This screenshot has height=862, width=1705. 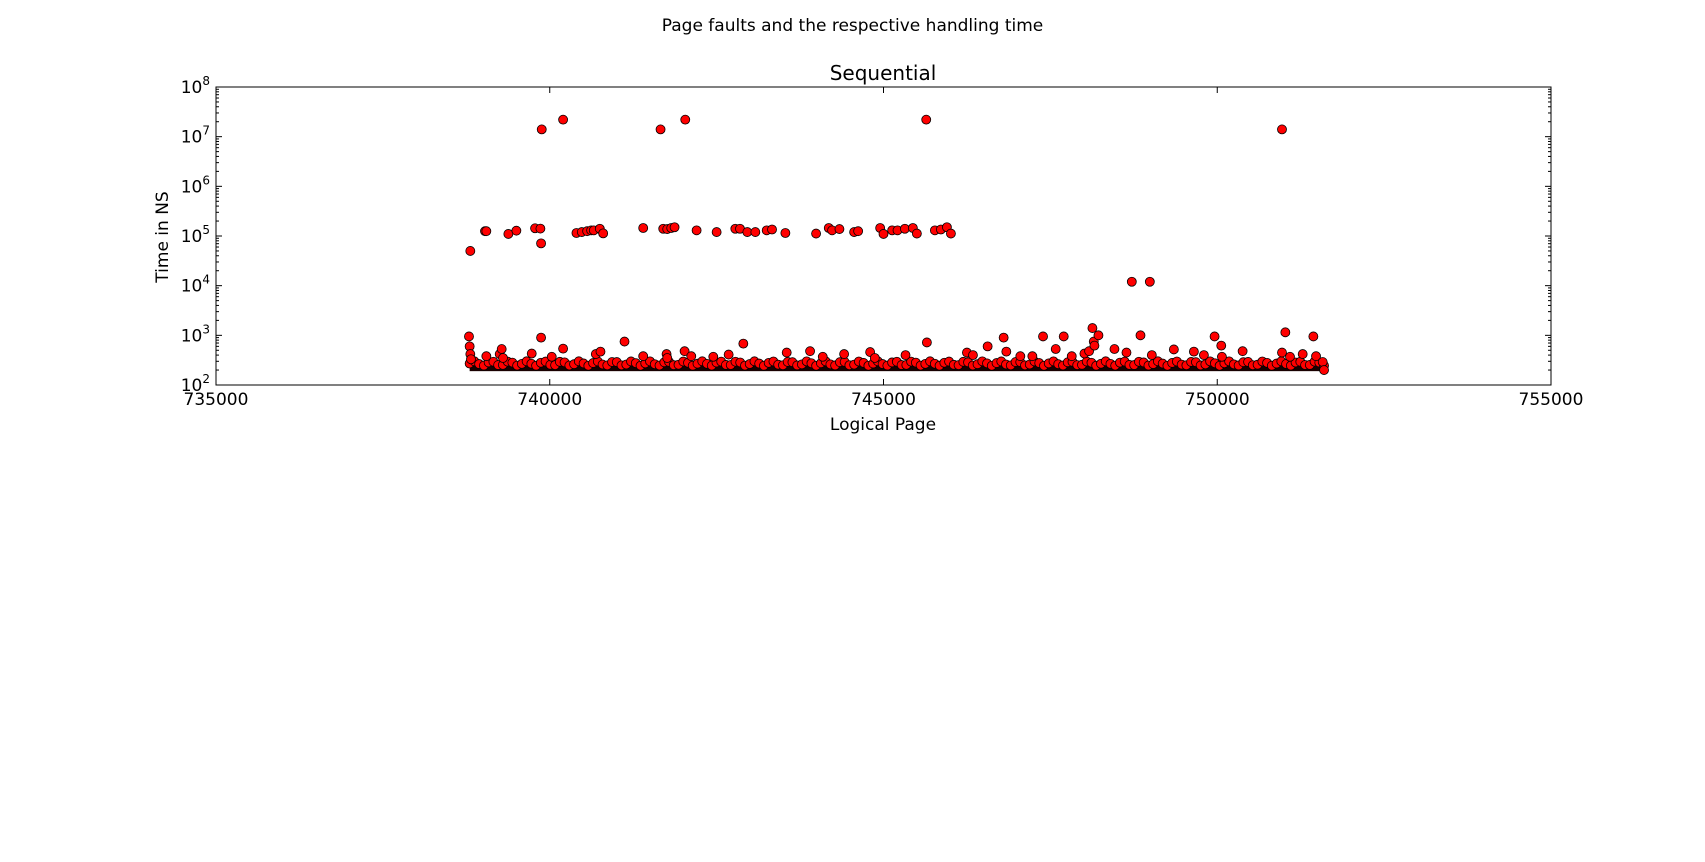 What do you see at coordinates (195, 235) in the screenshot?
I see `y-tick-label: 10⁵` at bounding box center [195, 235].